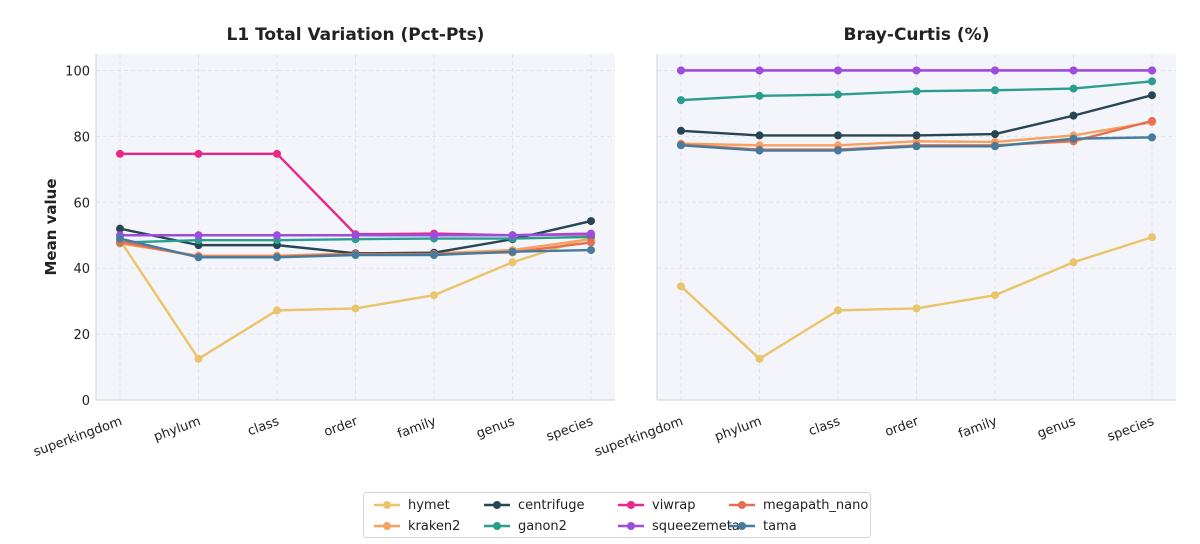 This screenshot has height=544, width=1200. Describe the element at coordinates (81, 335) in the screenshot. I see `y-tick-label: 20` at that location.